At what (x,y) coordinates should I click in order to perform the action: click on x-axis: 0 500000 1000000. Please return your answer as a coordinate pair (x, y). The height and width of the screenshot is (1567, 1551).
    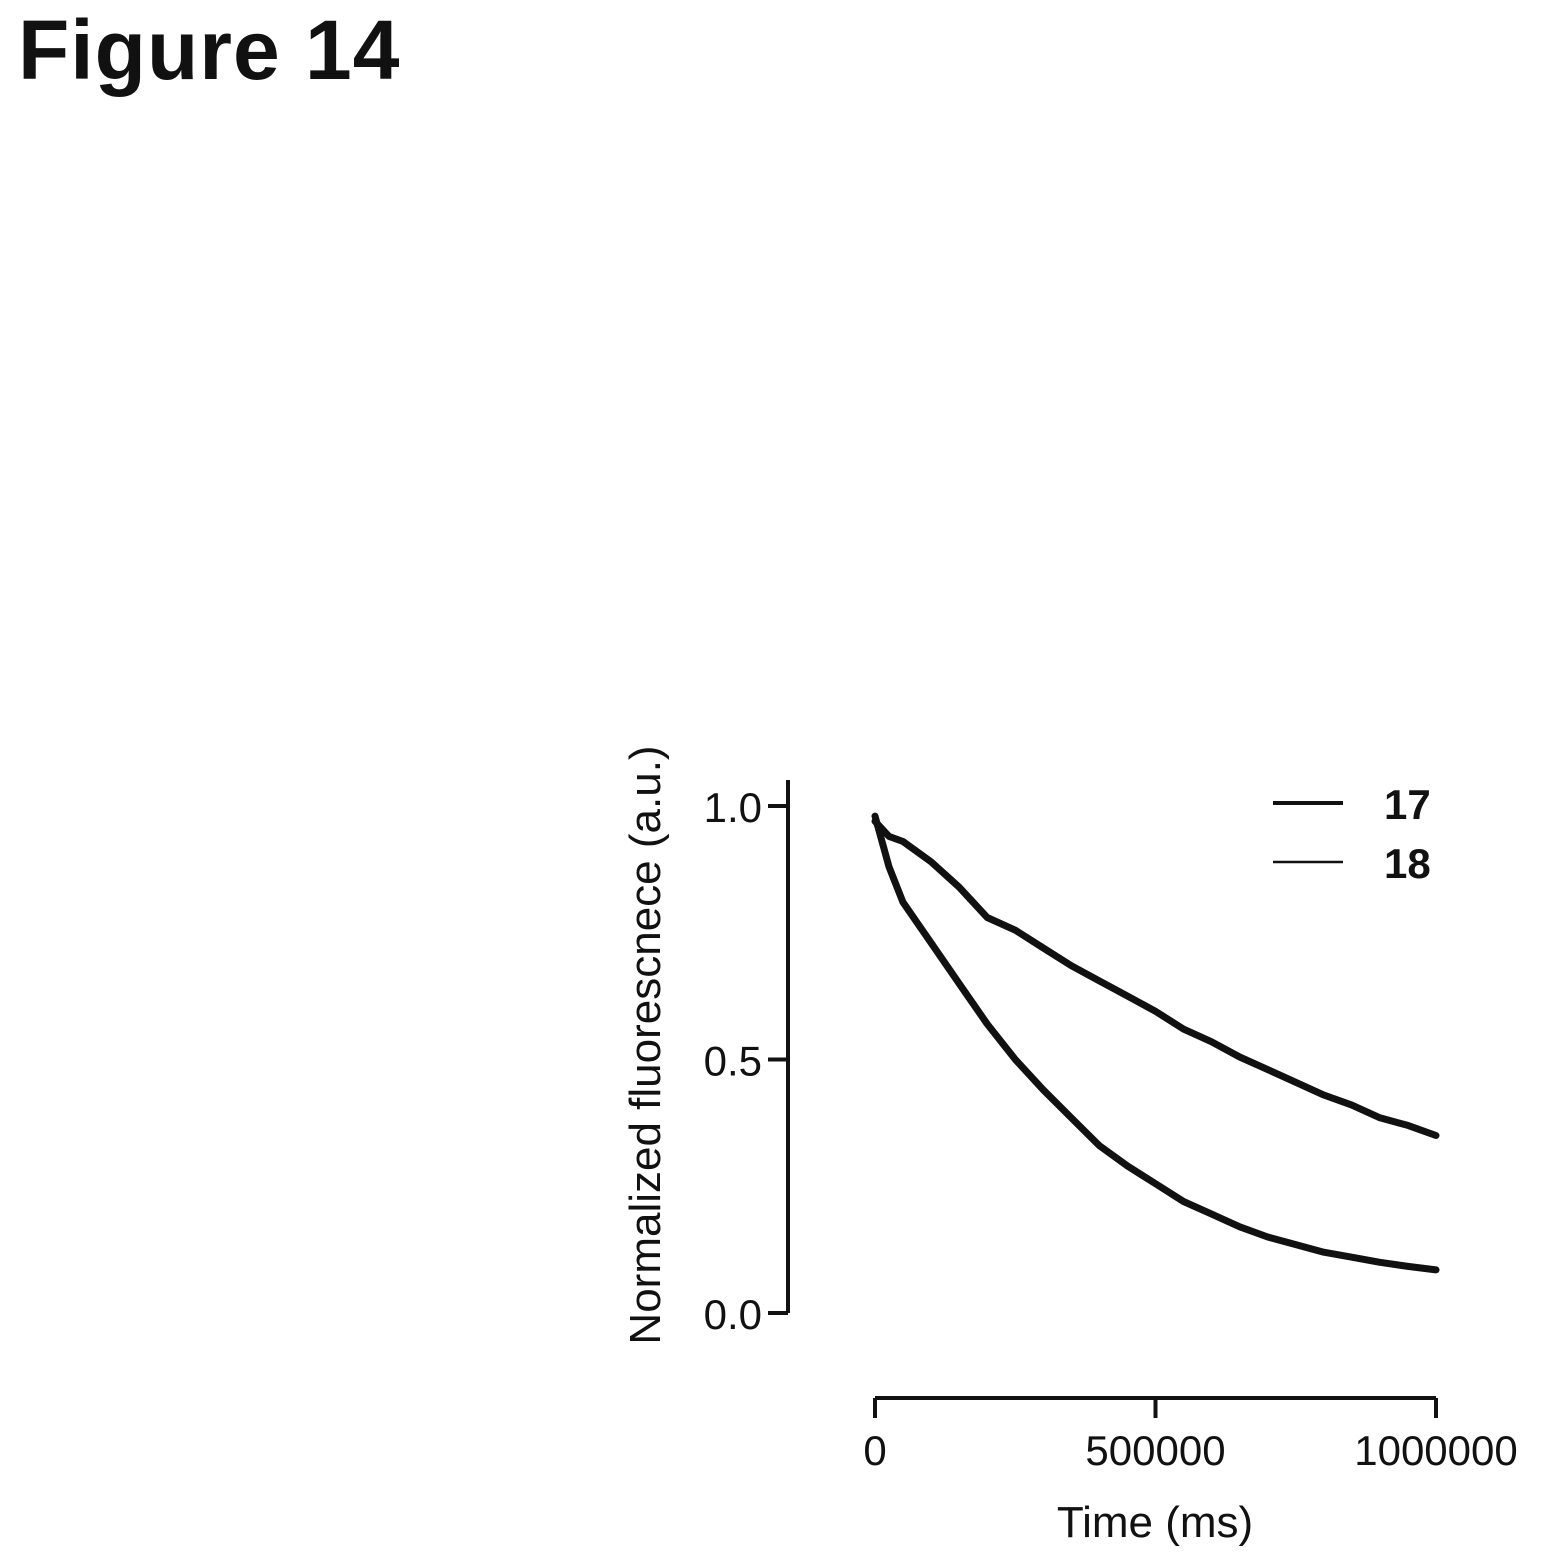
    Looking at the image, I should click on (1190, 1435).